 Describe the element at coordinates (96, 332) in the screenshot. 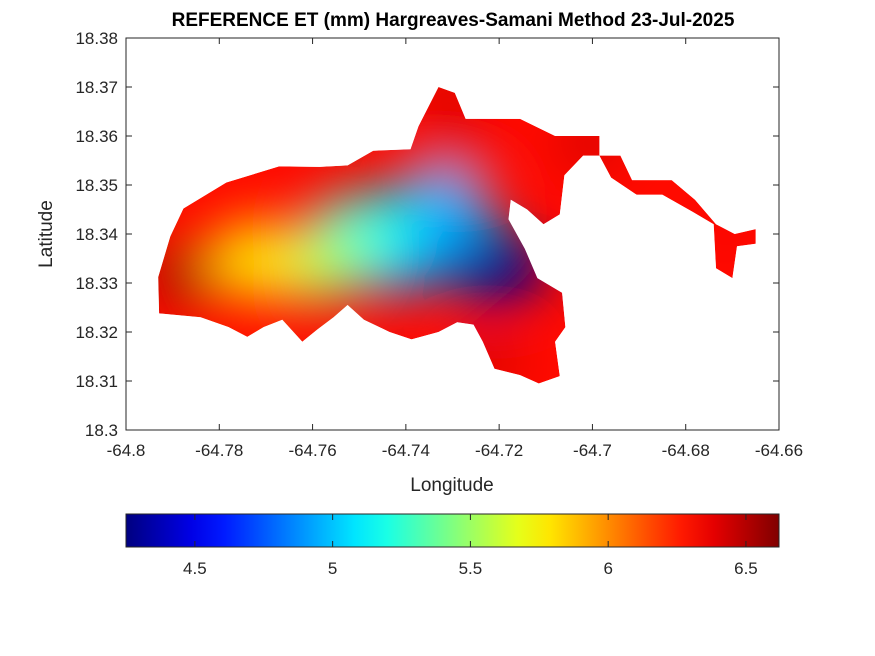

I see `y-tick-label: 18.32` at that location.